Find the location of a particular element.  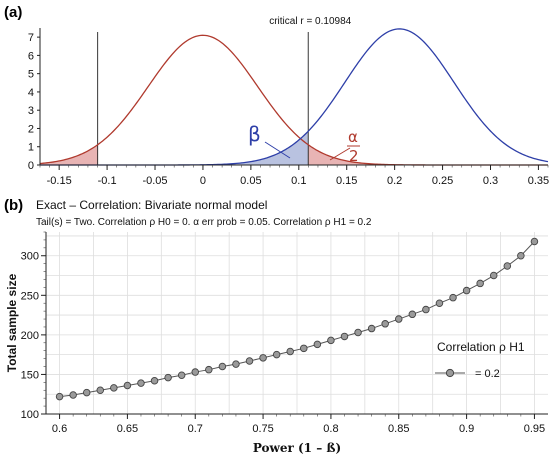

panel-a-annotations: β α 2 is located at coordinates (304, 143).